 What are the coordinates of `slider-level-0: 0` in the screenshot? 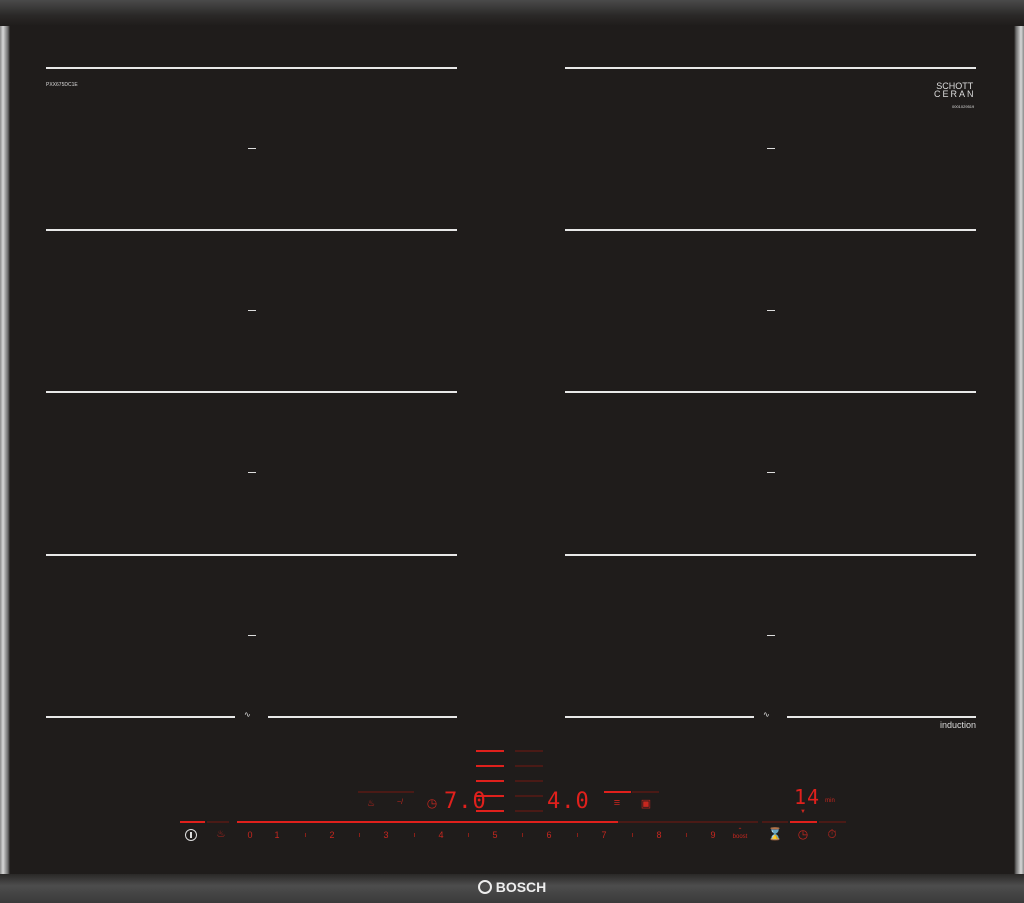 It's located at (250, 835).